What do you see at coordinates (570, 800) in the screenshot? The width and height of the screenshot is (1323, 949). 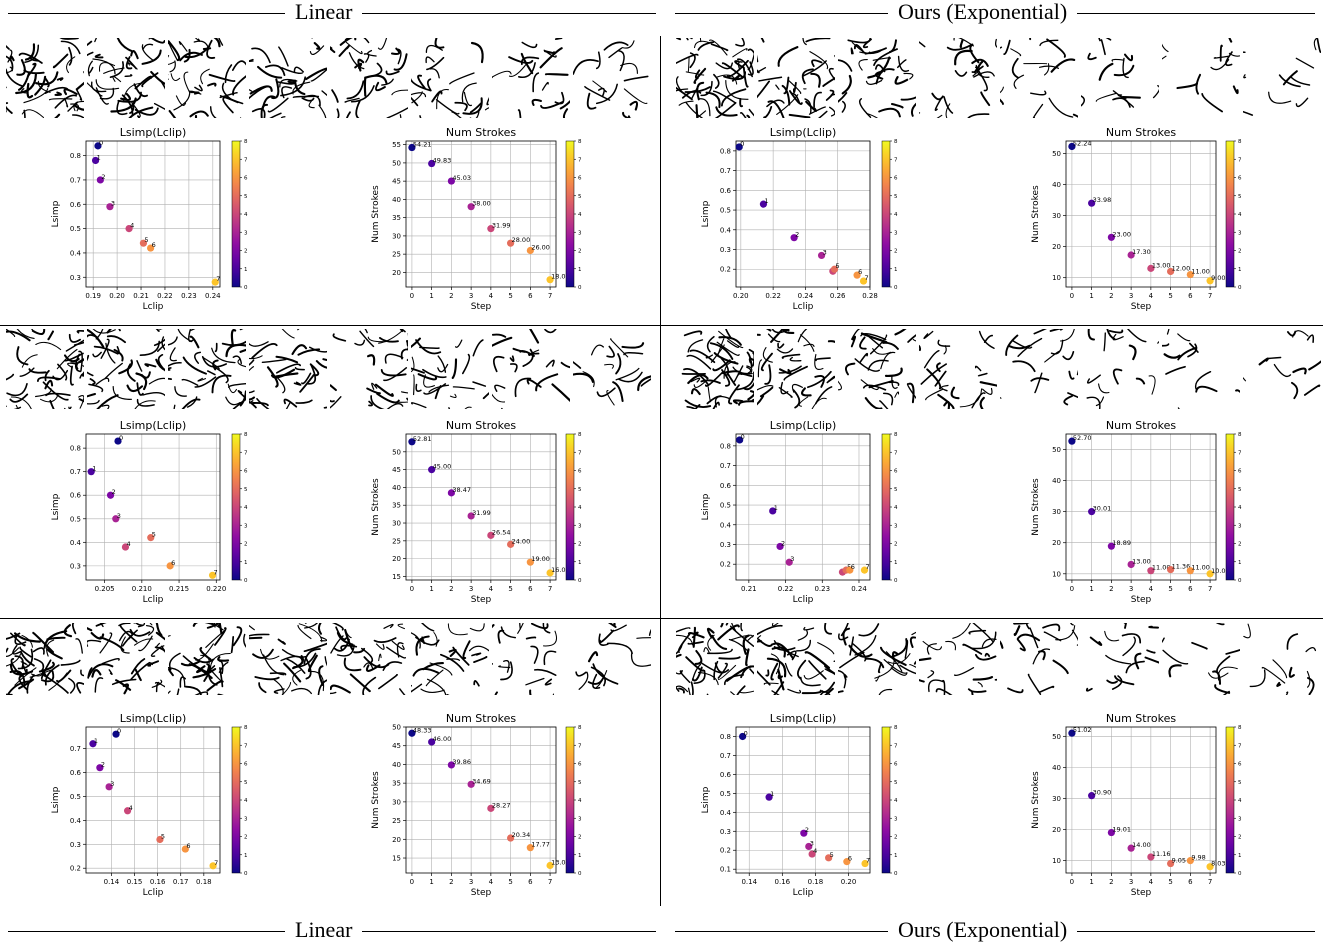 I see `colorbar` at bounding box center [570, 800].